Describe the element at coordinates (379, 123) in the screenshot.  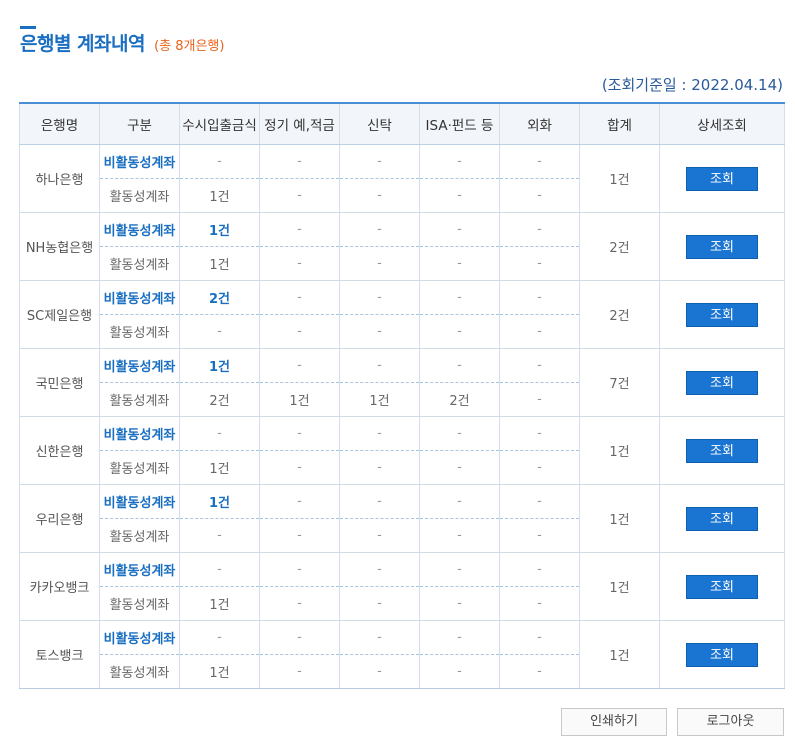
I see `col-header-trust: 신탁` at that location.